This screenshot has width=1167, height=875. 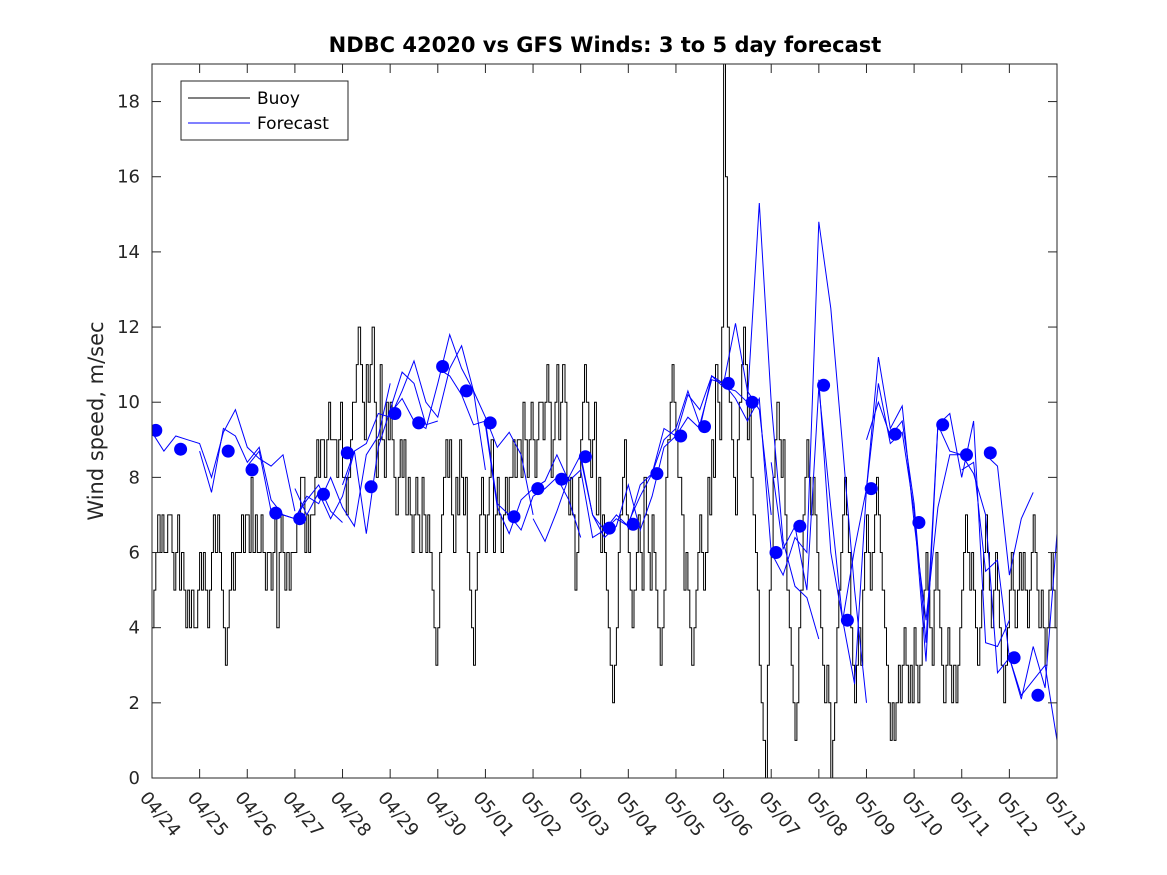 I want to click on y-tick-label: 2, so click(x=134, y=703).